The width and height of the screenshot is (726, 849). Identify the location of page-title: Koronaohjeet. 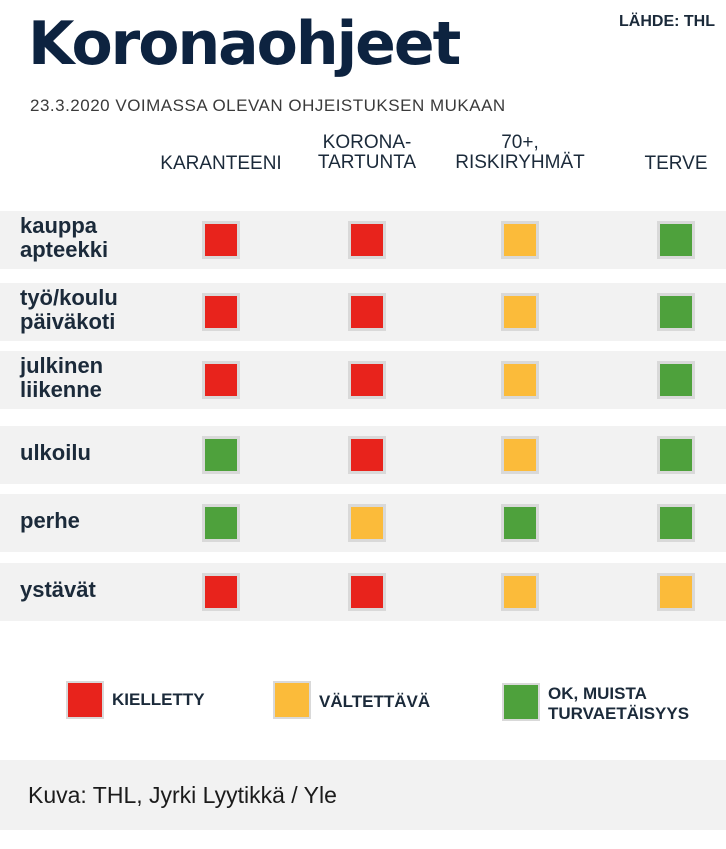
(244, 44).